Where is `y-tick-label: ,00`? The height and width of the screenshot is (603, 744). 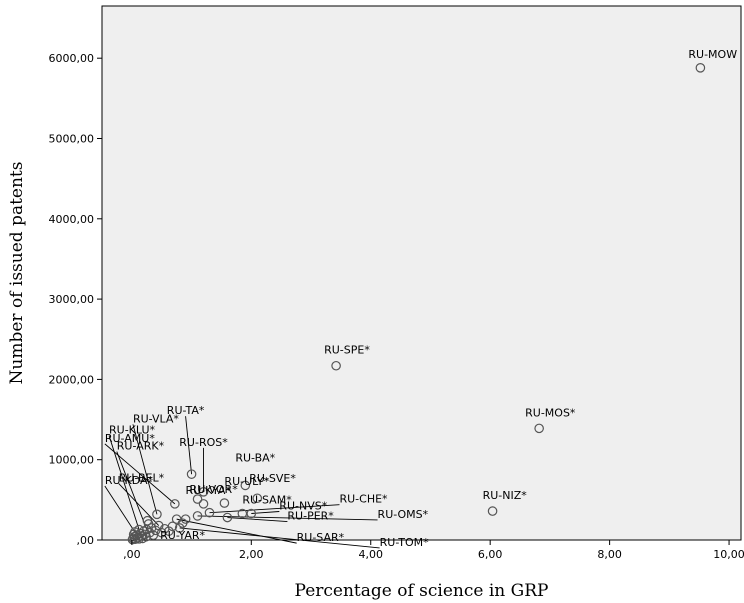
y-tick-label: ,00 is located at coordinates (86, 540).